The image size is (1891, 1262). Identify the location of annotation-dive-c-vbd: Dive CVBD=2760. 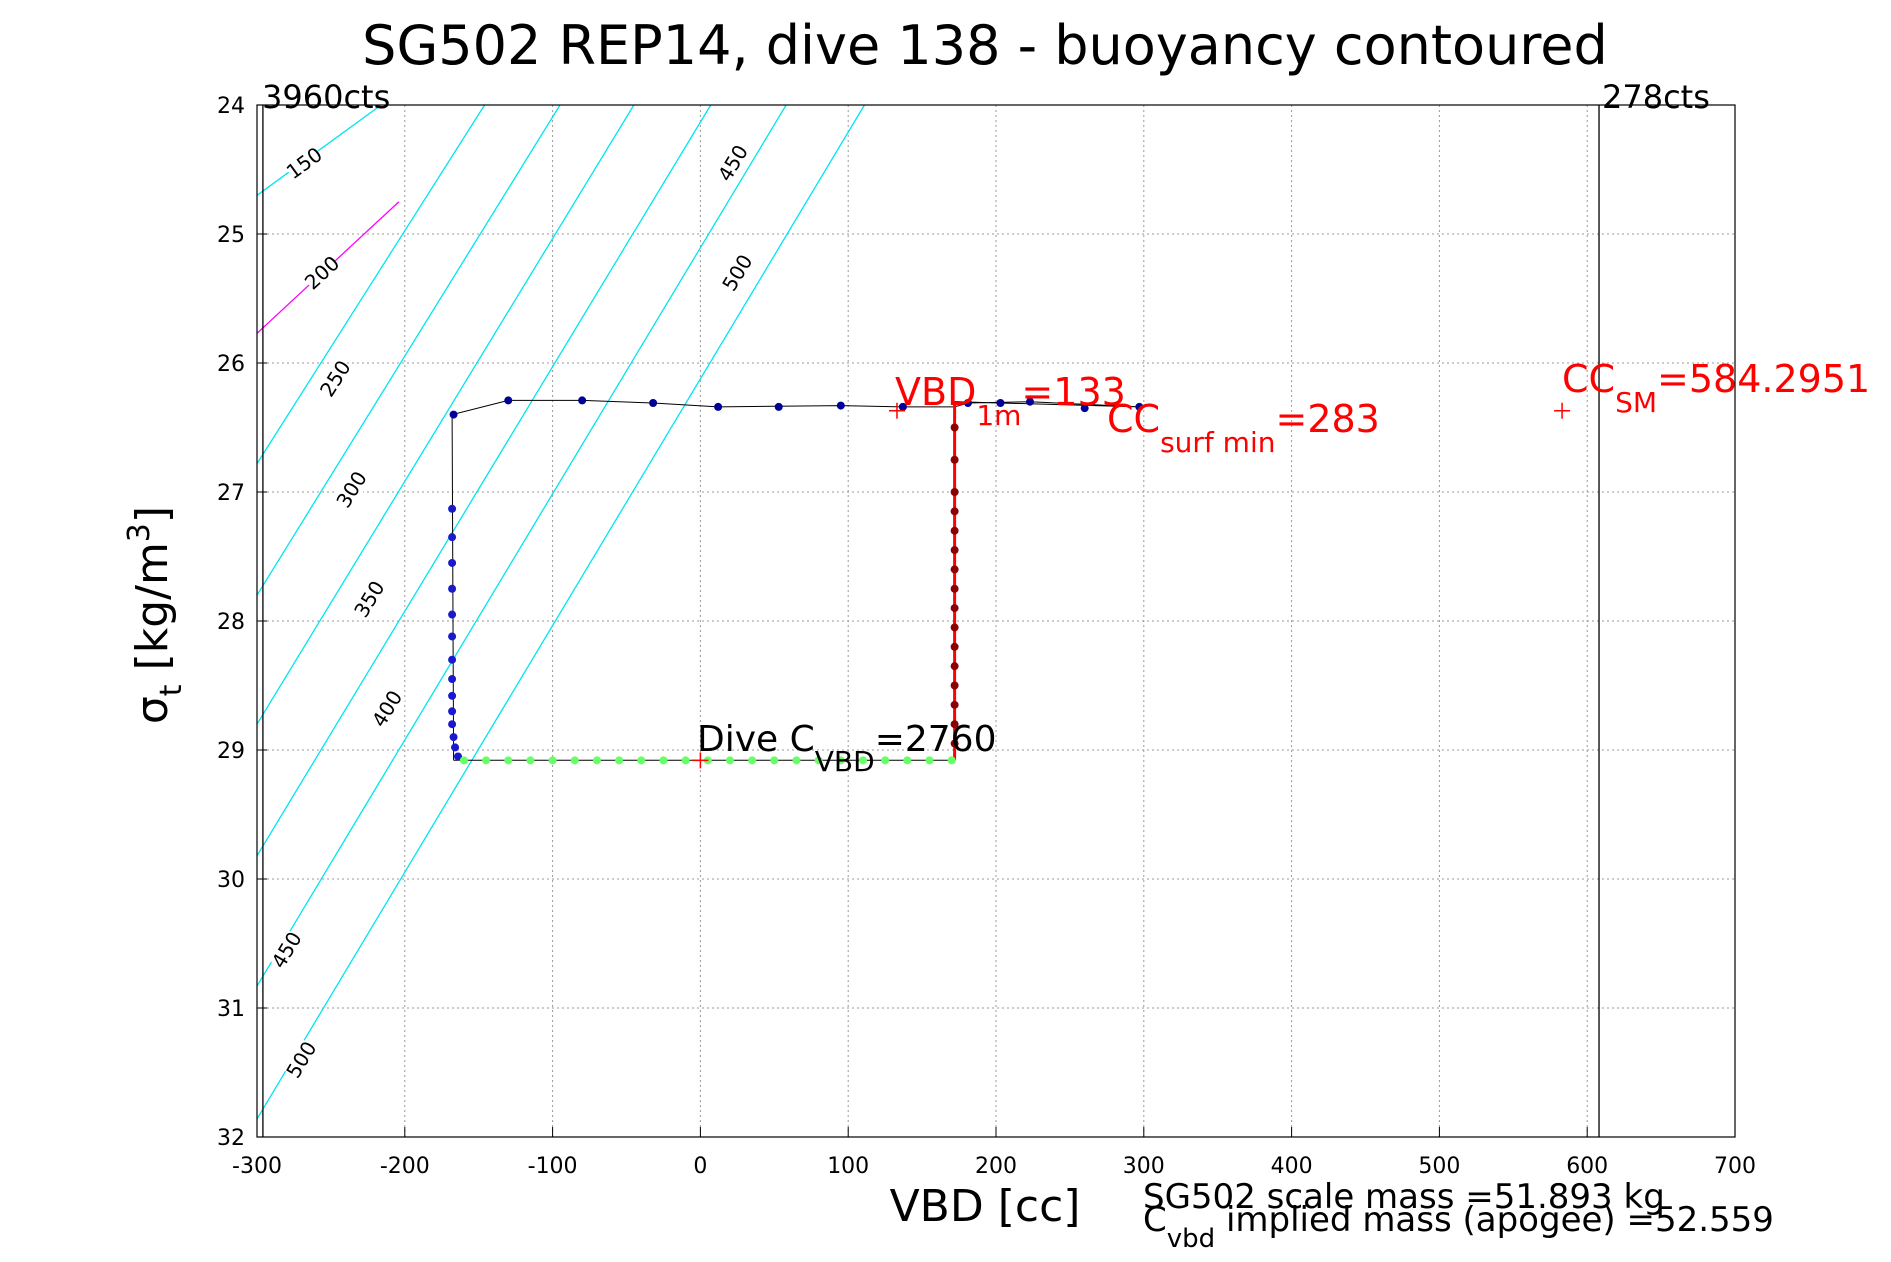
(846, 748).